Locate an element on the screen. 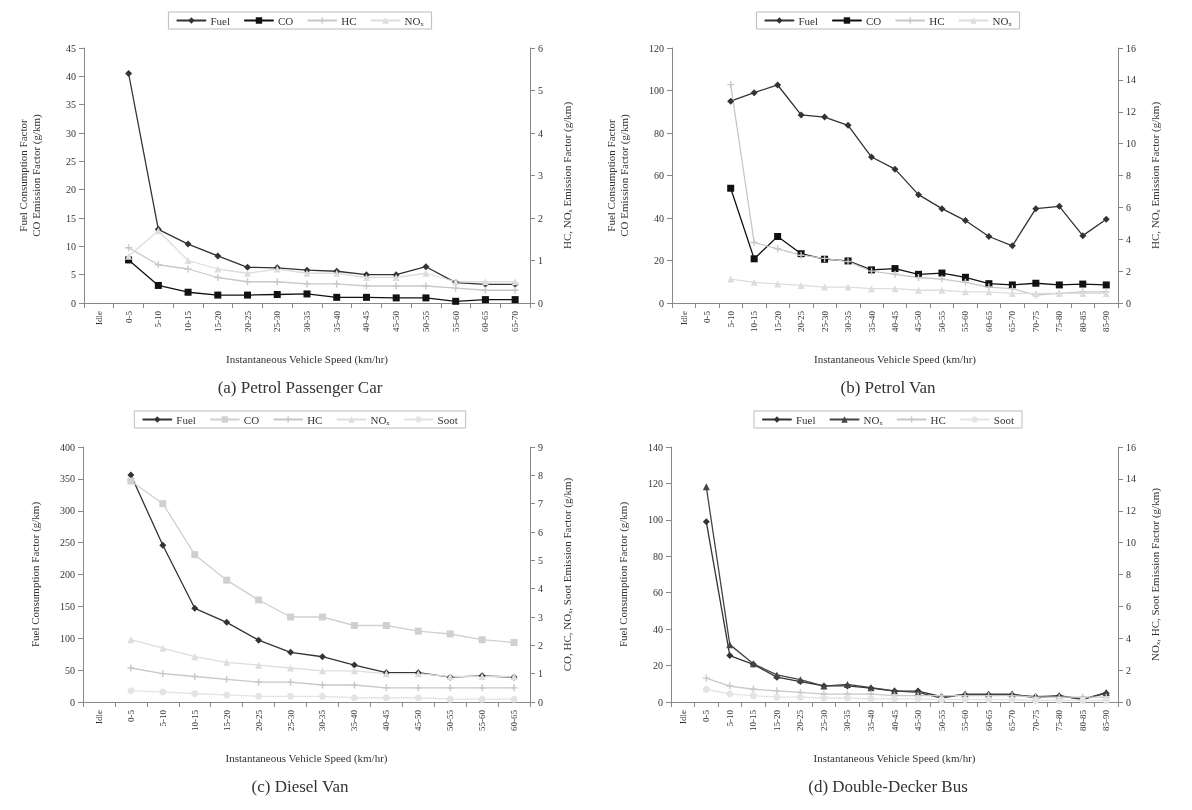 The width and height of the screenshot is (1192, 810). y-tick-label: 120 is located at coordinates (655, 483).